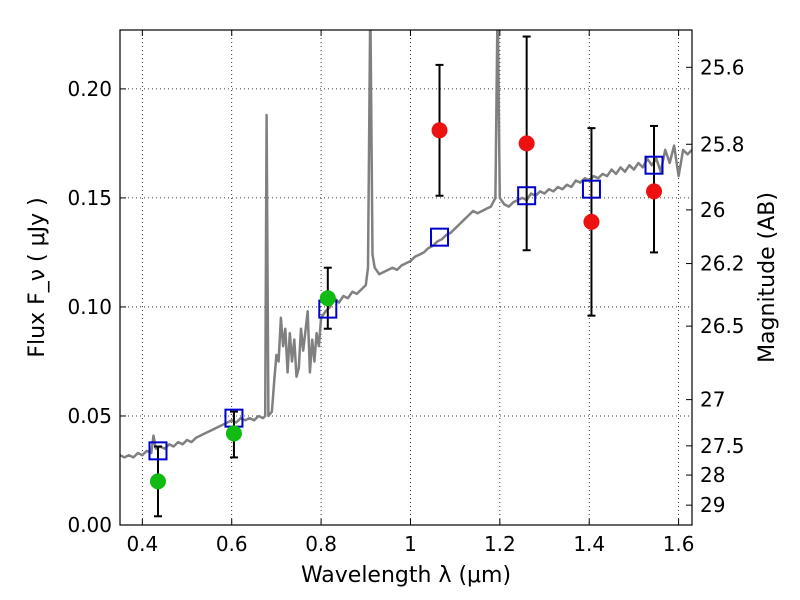  What do you see at coordinates (712, 210) in the screenshot?
I see `magnitude-tick-label: 26` at bounding box center [712, 210].